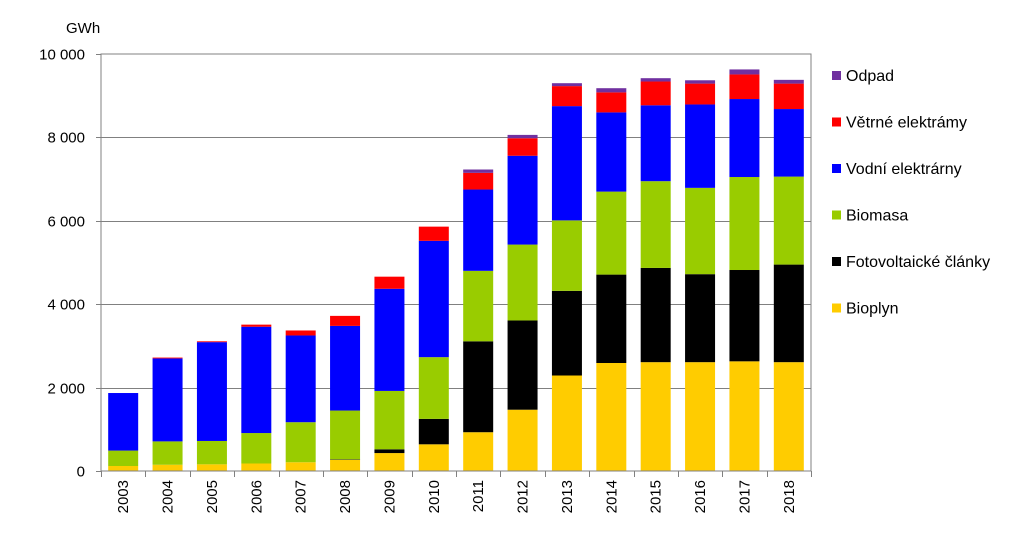 The height and width of the screenshot is (547, 1023). What do you see at coordinates (872, 309) in the screenshot?
I see `legend-label: Bioplyn` at bounding box center [872, 309].